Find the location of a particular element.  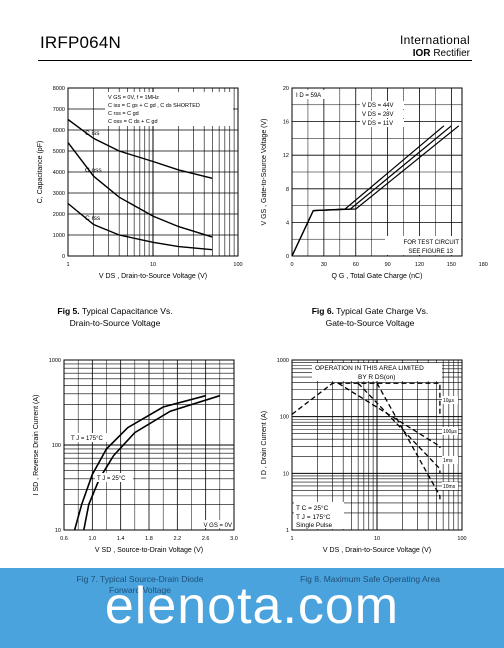

x-tick-label-0: 10 is located at coordinates (153, 265).